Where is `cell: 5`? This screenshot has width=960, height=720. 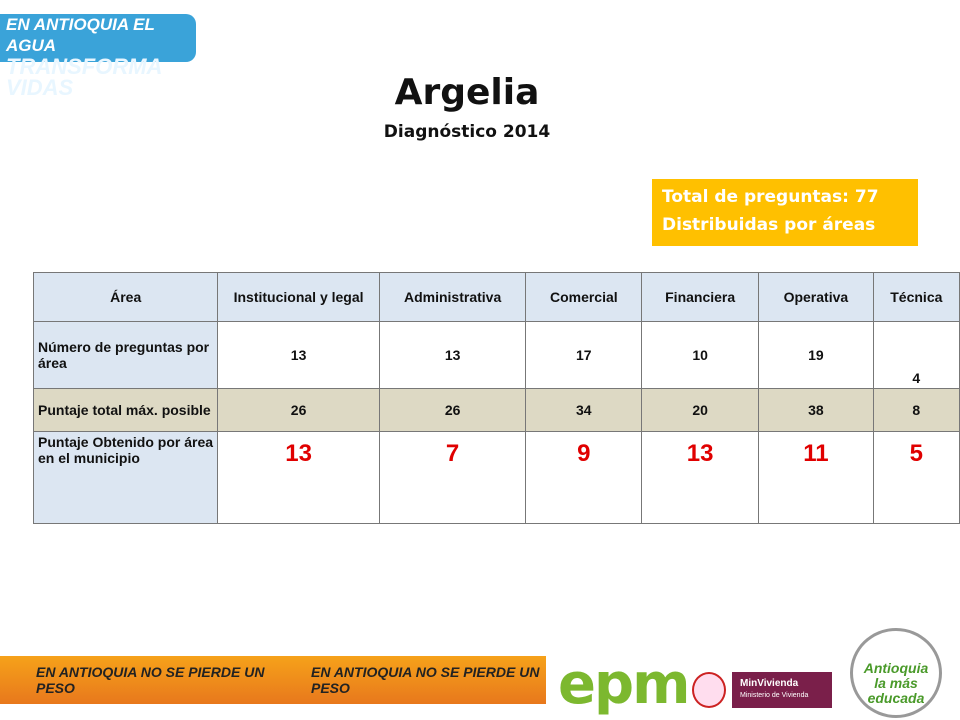 cell: 5 is located at coordinates (916, 477).